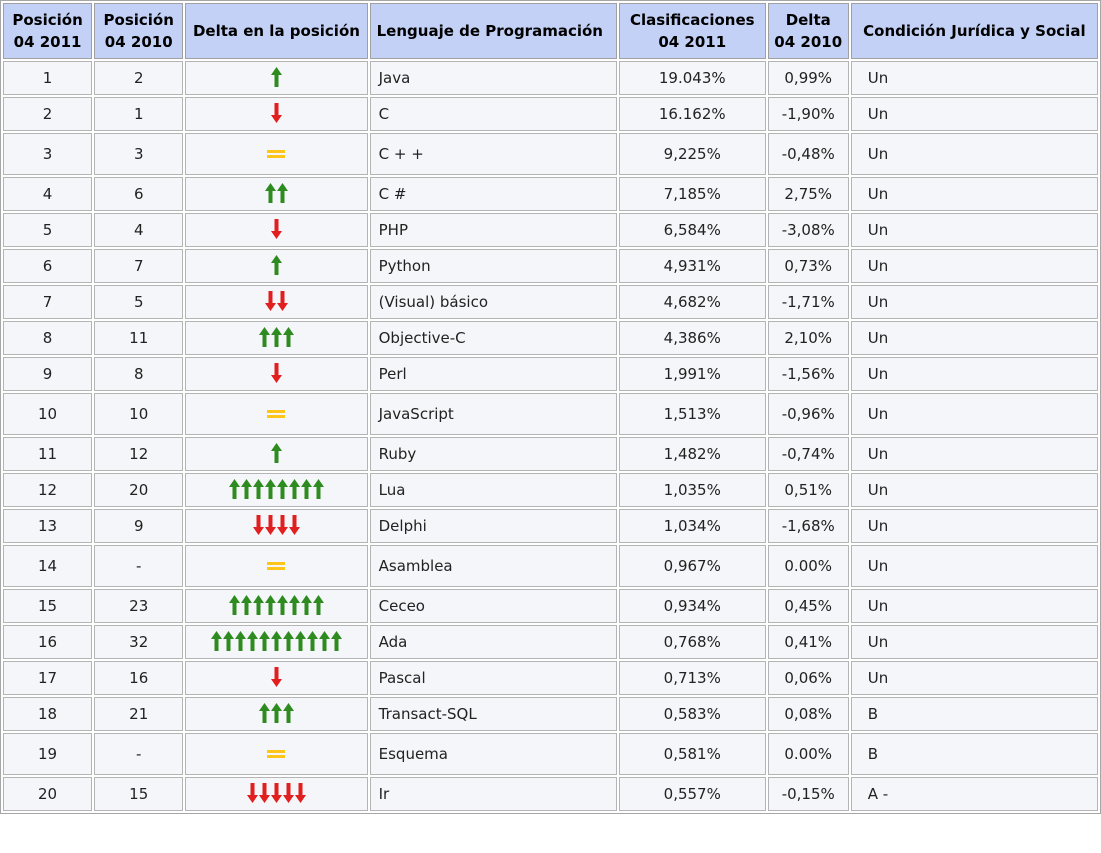  What do you see at coordinates (493, 678) in the screenshot?
I see `cell-language: Pascal` at bounding box center [493, 678].